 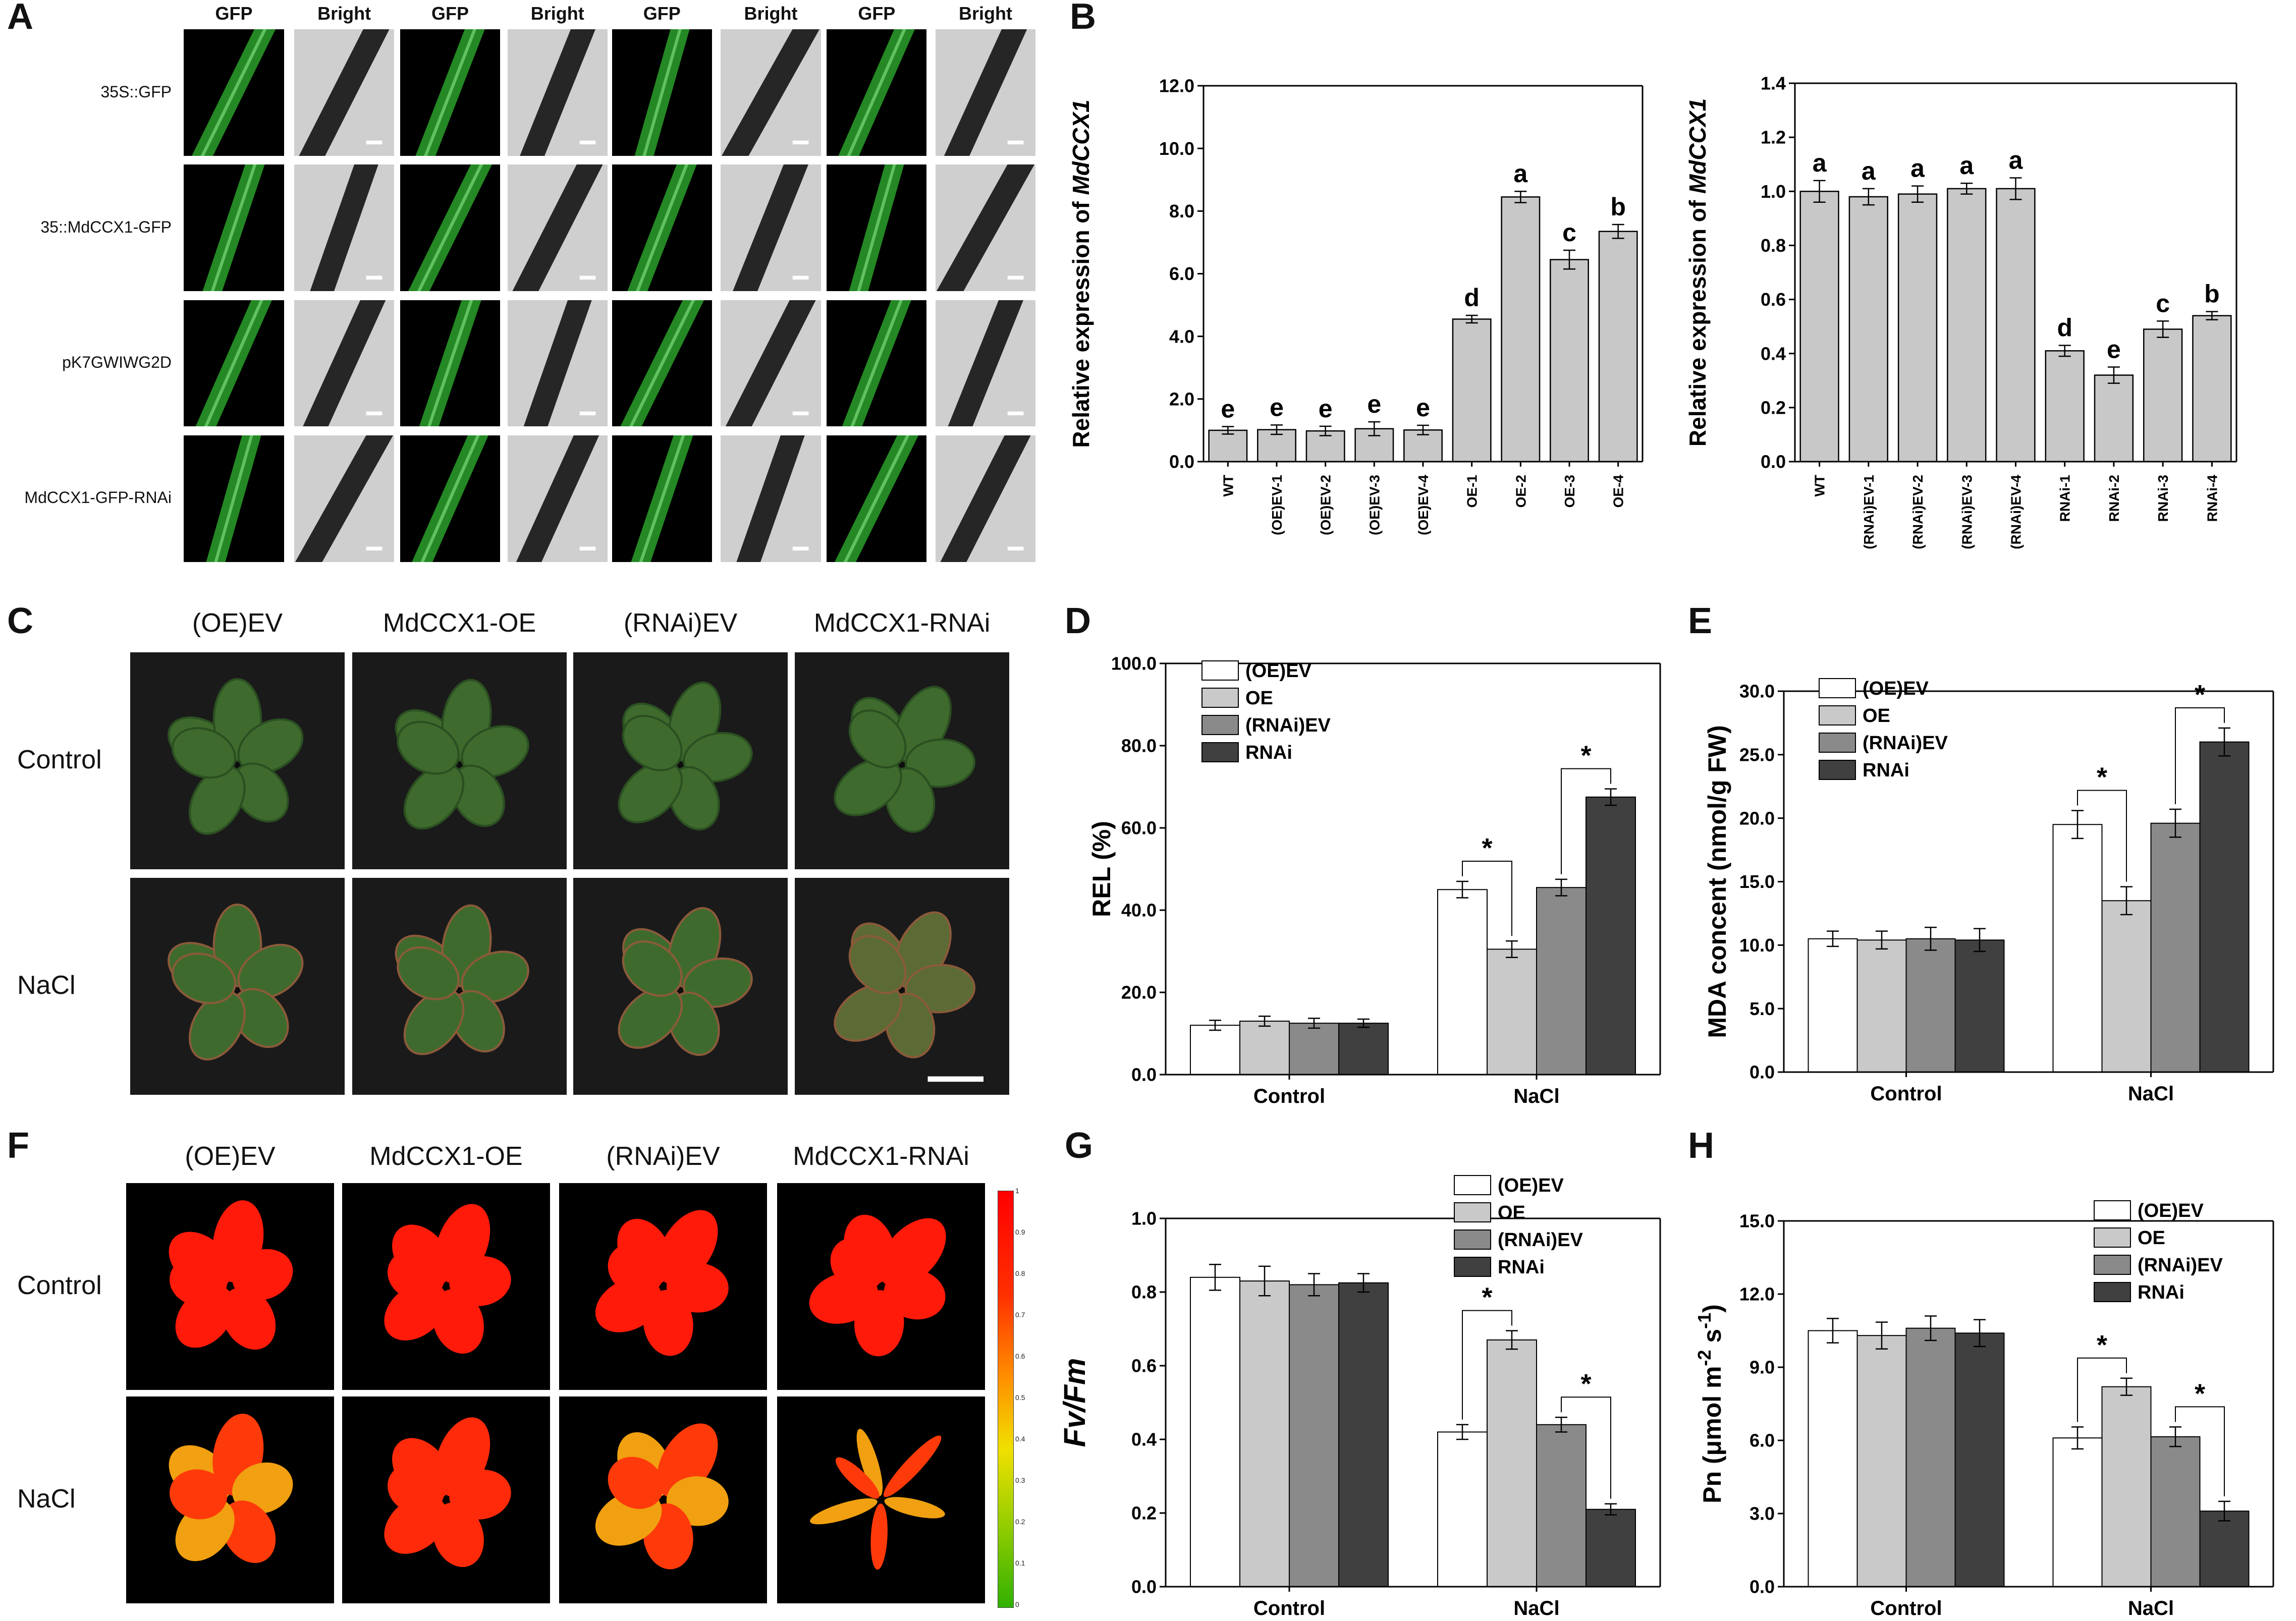 I want to click on y-tick-label: 3.0, so click(x=1762, y=1513).